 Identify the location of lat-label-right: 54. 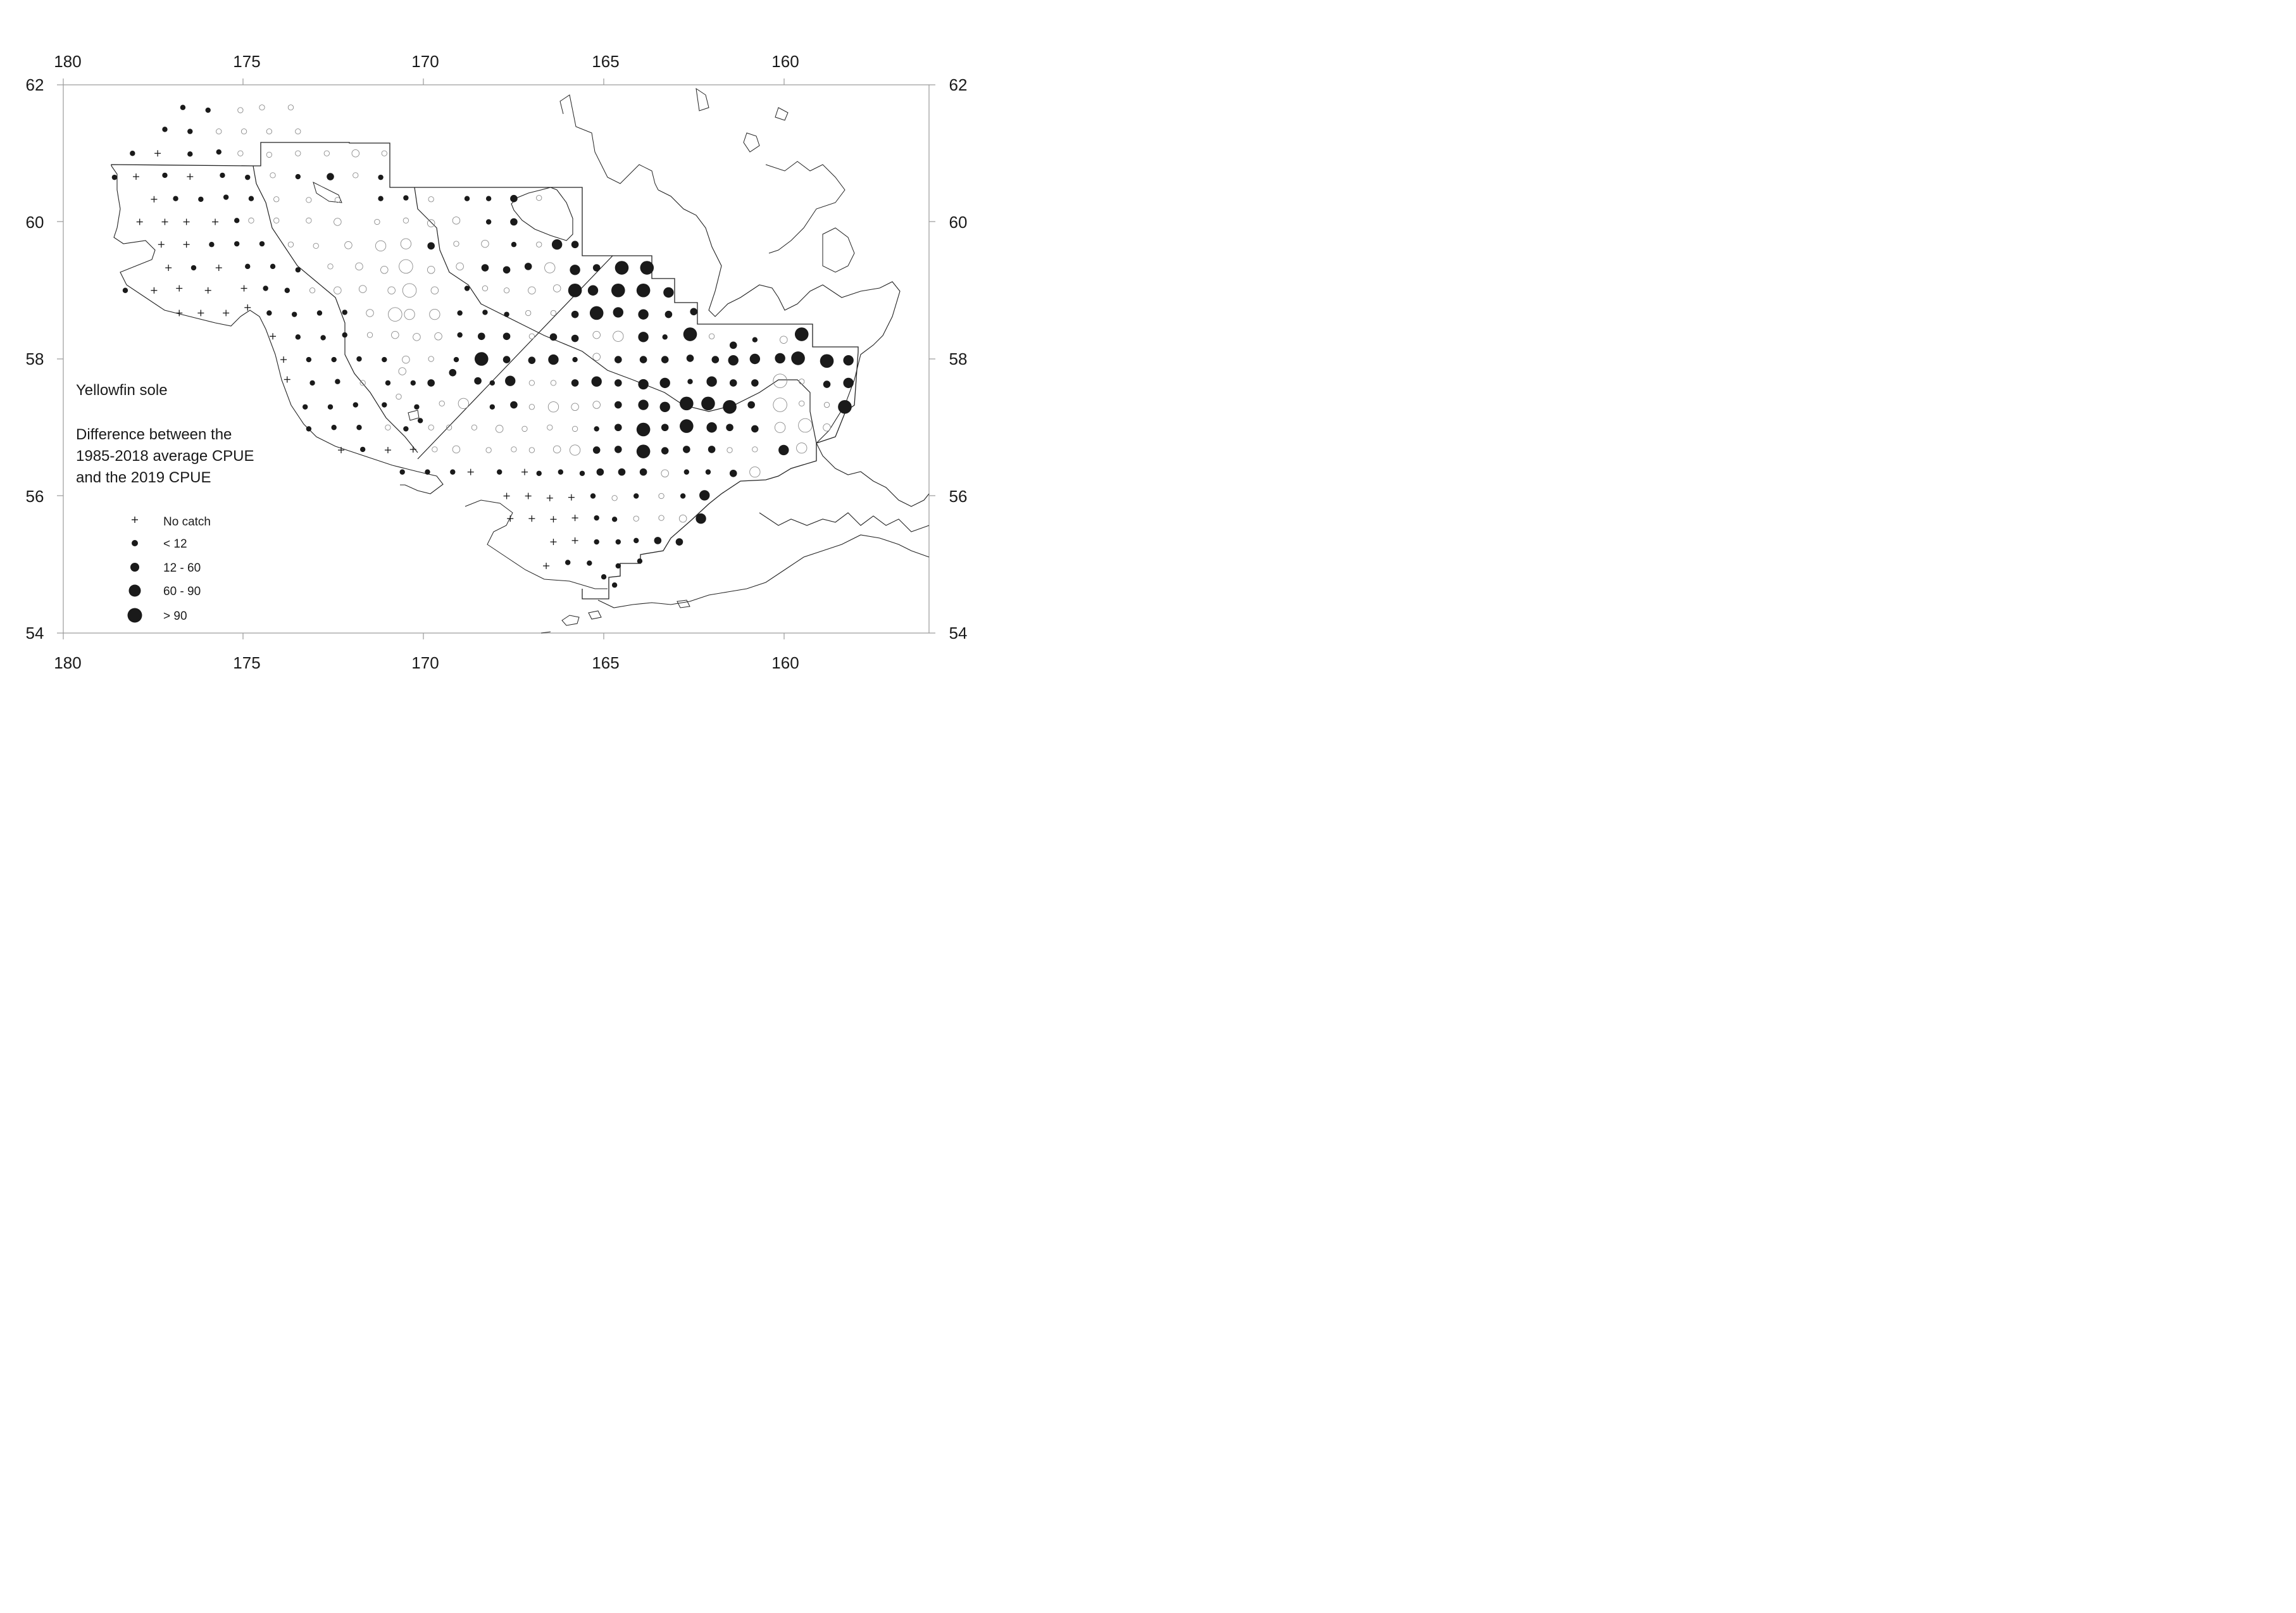
(958, 633).